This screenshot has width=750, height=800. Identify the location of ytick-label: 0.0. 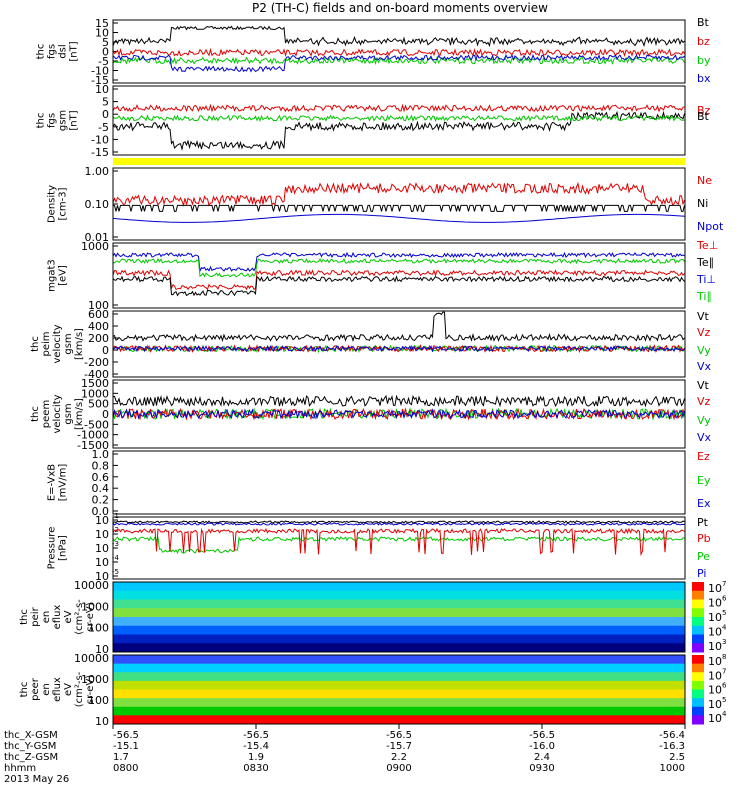
(101, 511).